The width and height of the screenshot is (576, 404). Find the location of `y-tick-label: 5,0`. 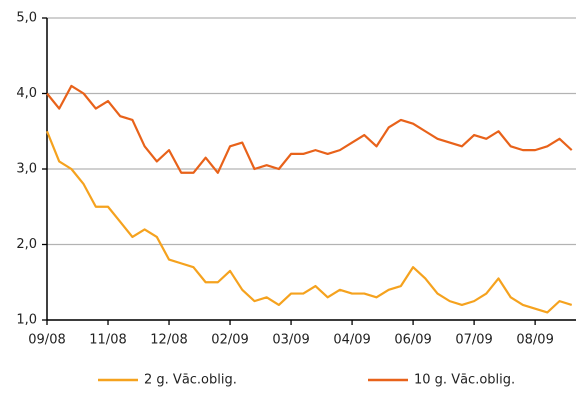

y-tick-label: 5,0 is located at coordinates (26, 18).